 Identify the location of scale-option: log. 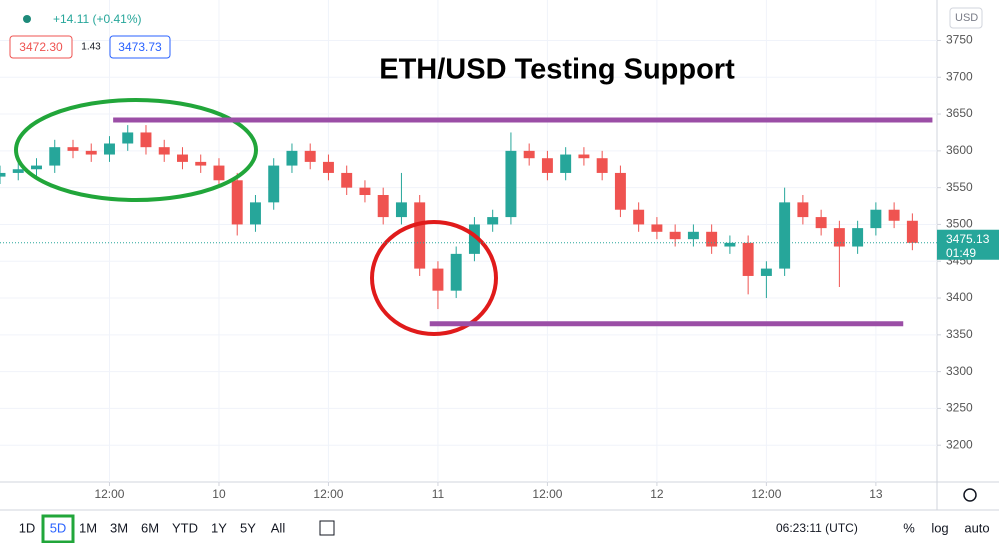
(939, 527).